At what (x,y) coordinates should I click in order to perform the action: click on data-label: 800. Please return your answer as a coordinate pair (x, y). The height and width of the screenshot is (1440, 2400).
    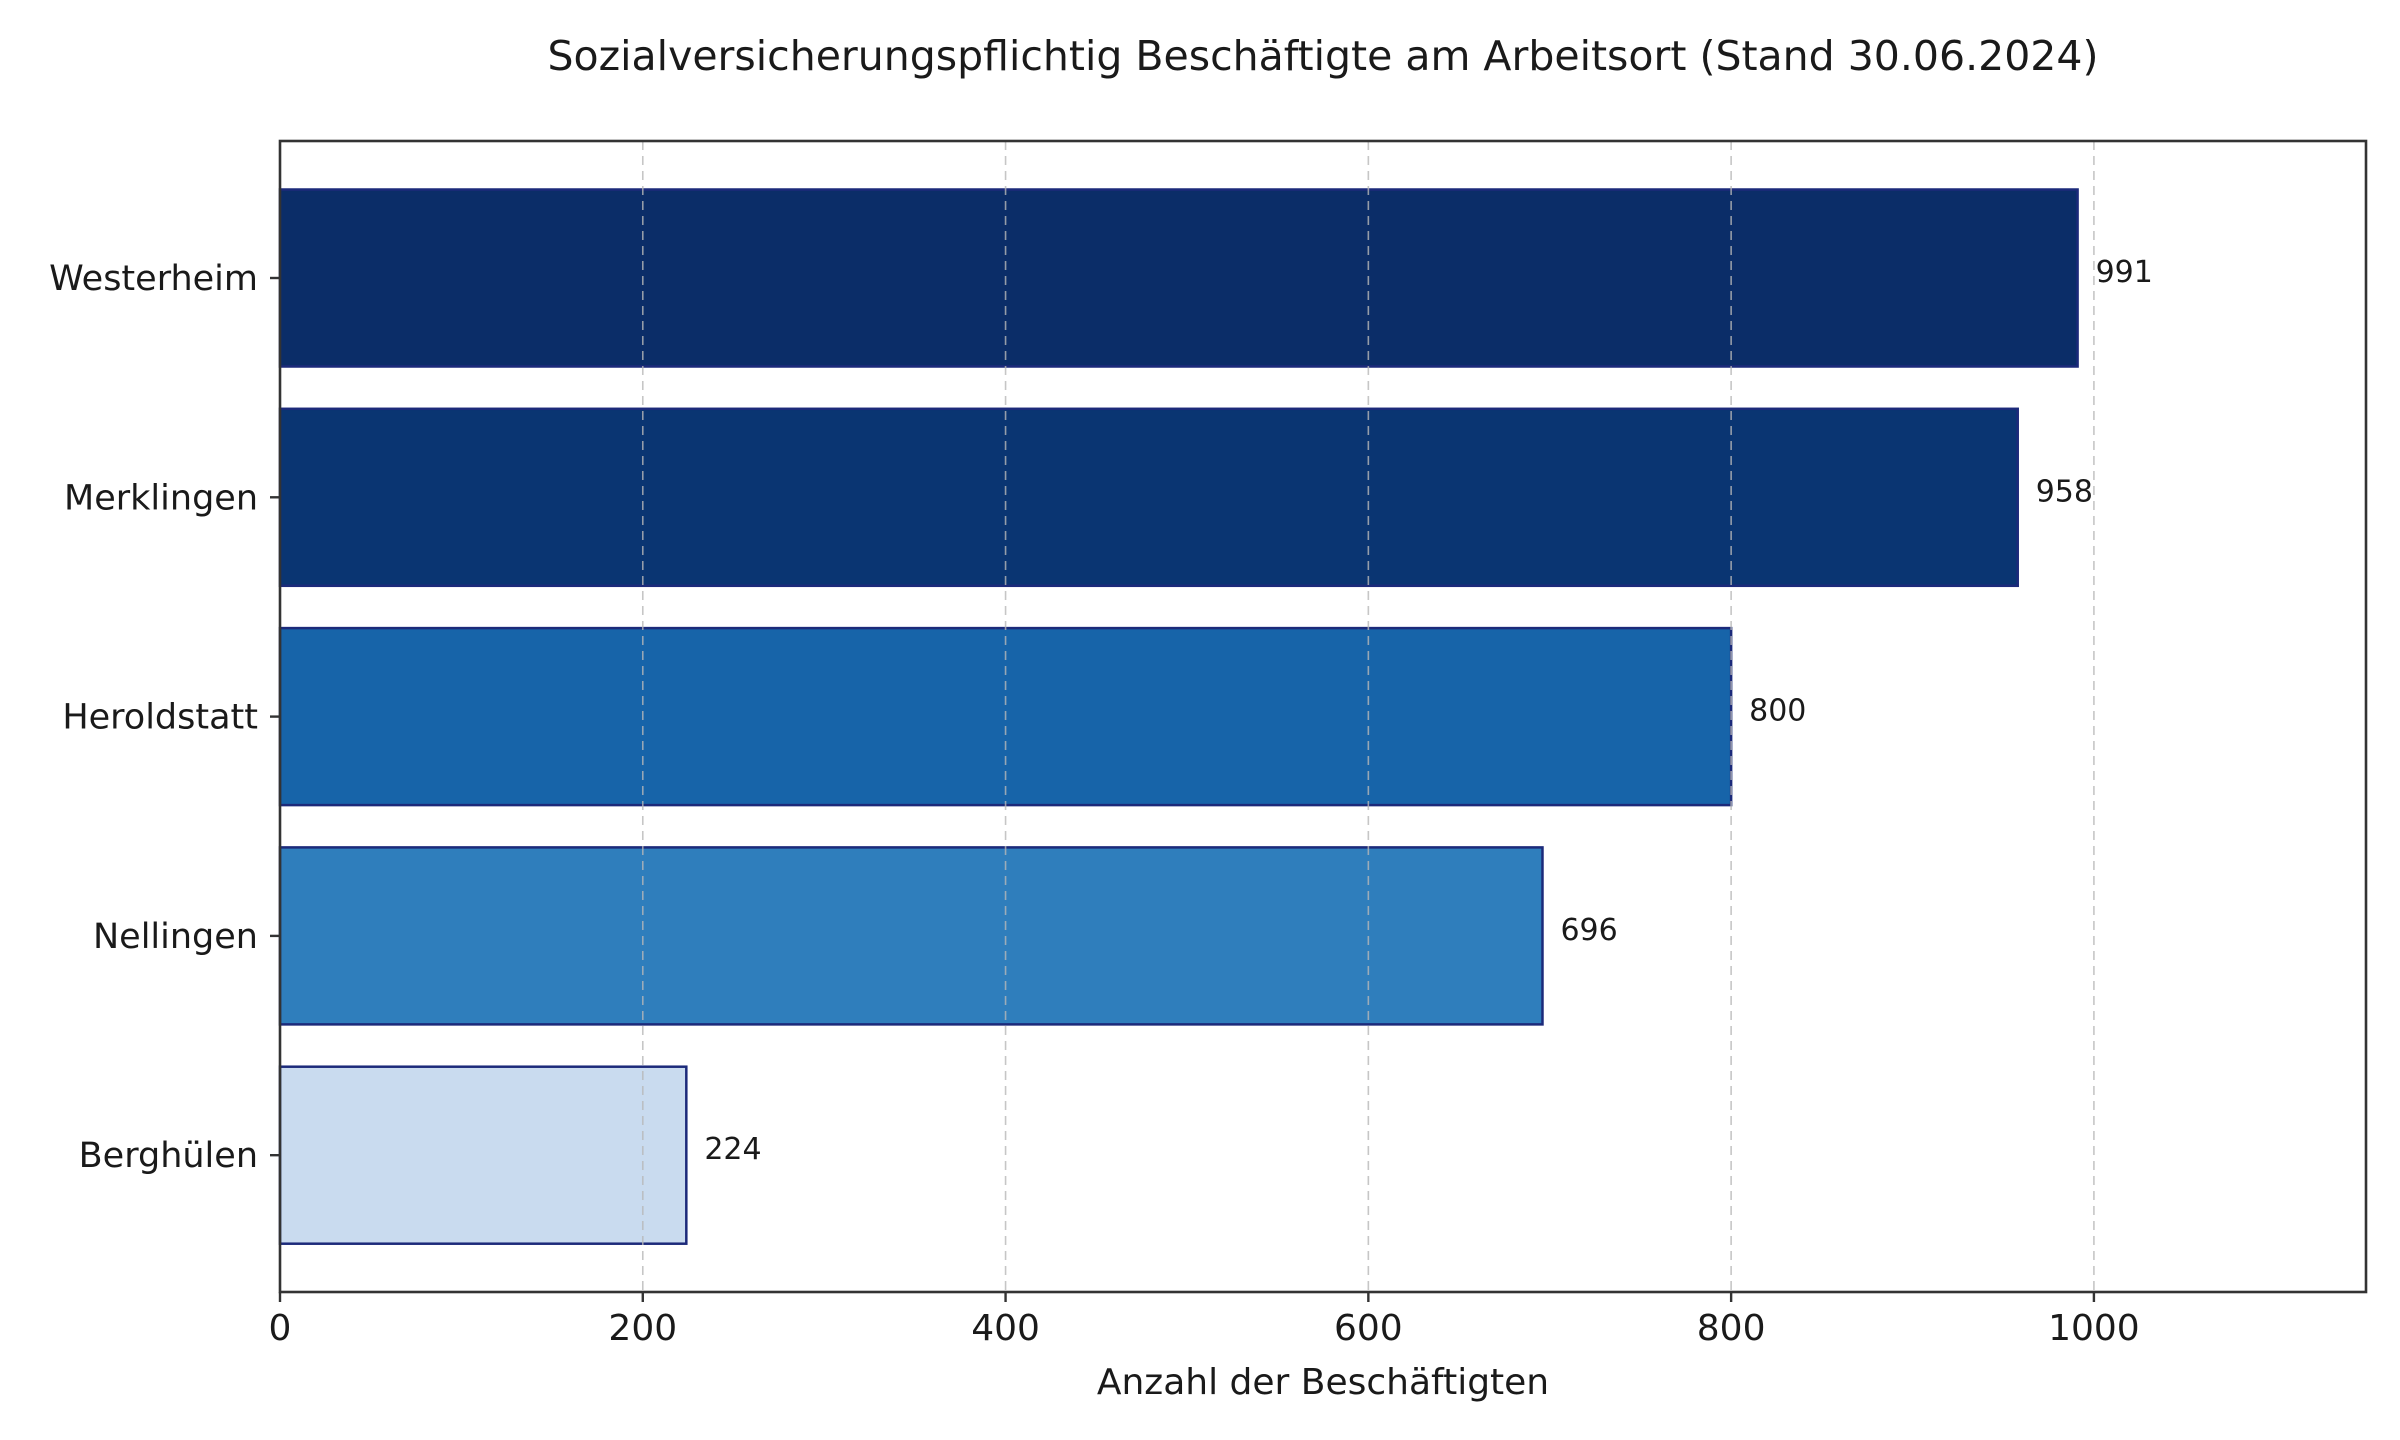
    Looking at the image, I should click on (1777, 711).